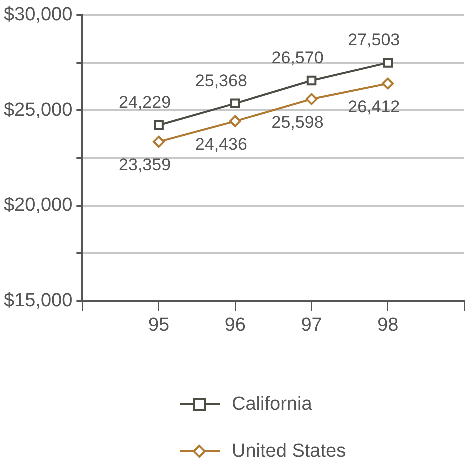 The image size is (472, 470). I want to click on data-label: 25,598, so click(298, 122).